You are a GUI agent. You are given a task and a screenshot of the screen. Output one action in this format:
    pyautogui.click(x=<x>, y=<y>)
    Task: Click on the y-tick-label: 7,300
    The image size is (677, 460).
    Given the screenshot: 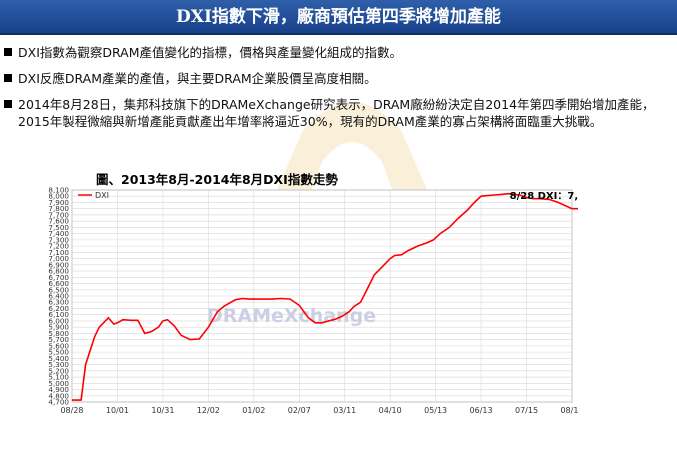 What is the action you would take?
    pyautogui.click(x=58, y=239)
    